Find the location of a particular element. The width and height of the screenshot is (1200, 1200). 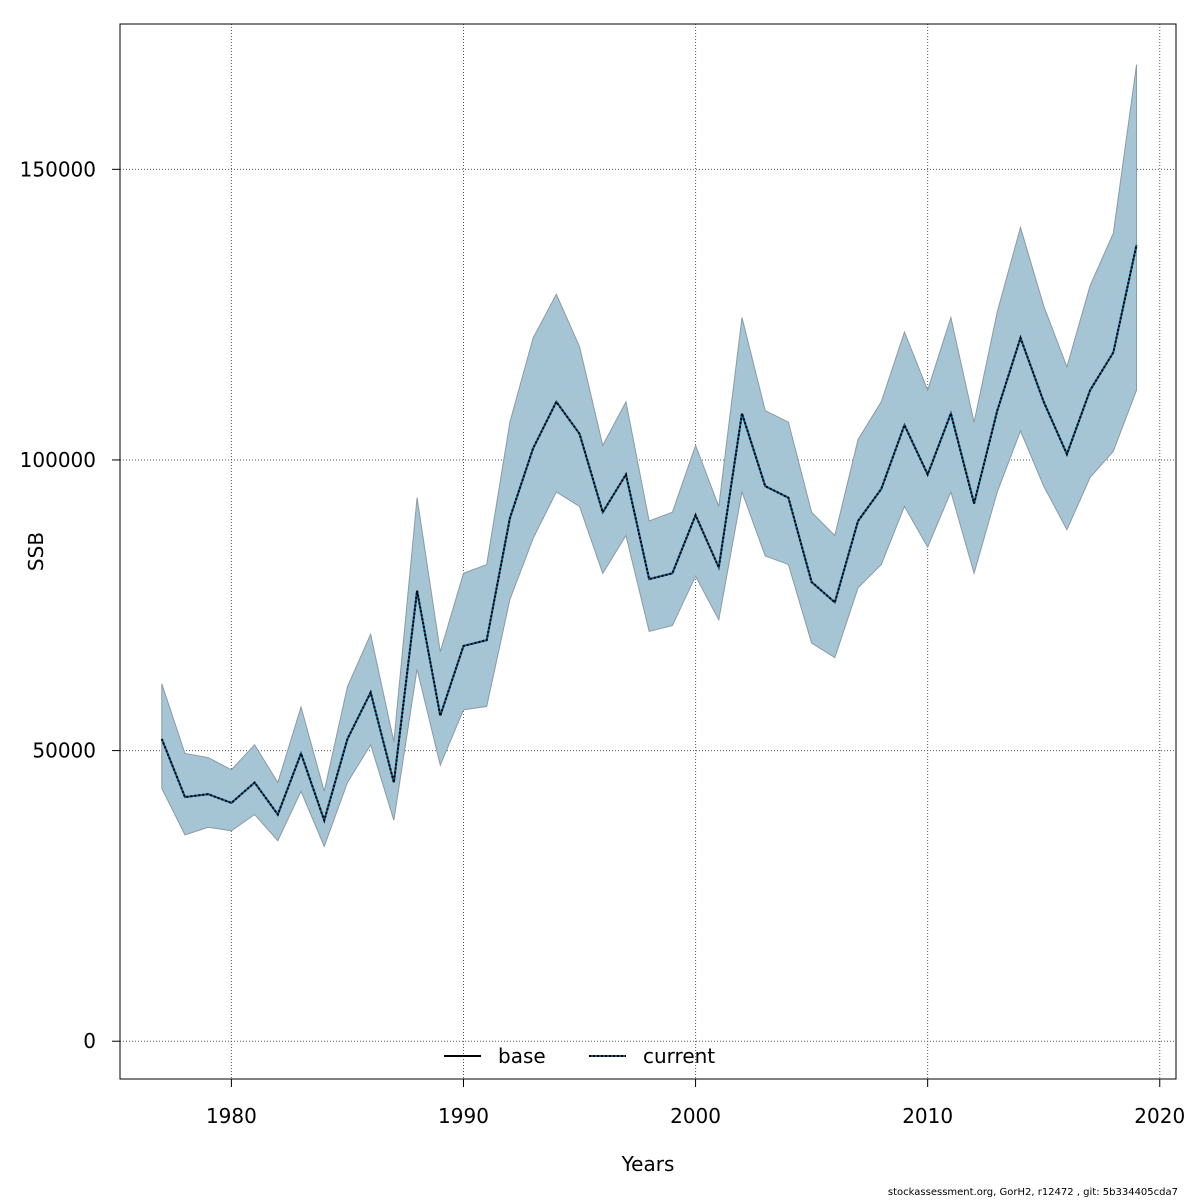

x-tick-label-1990: 1990 is located at coordinates (463, 1116).